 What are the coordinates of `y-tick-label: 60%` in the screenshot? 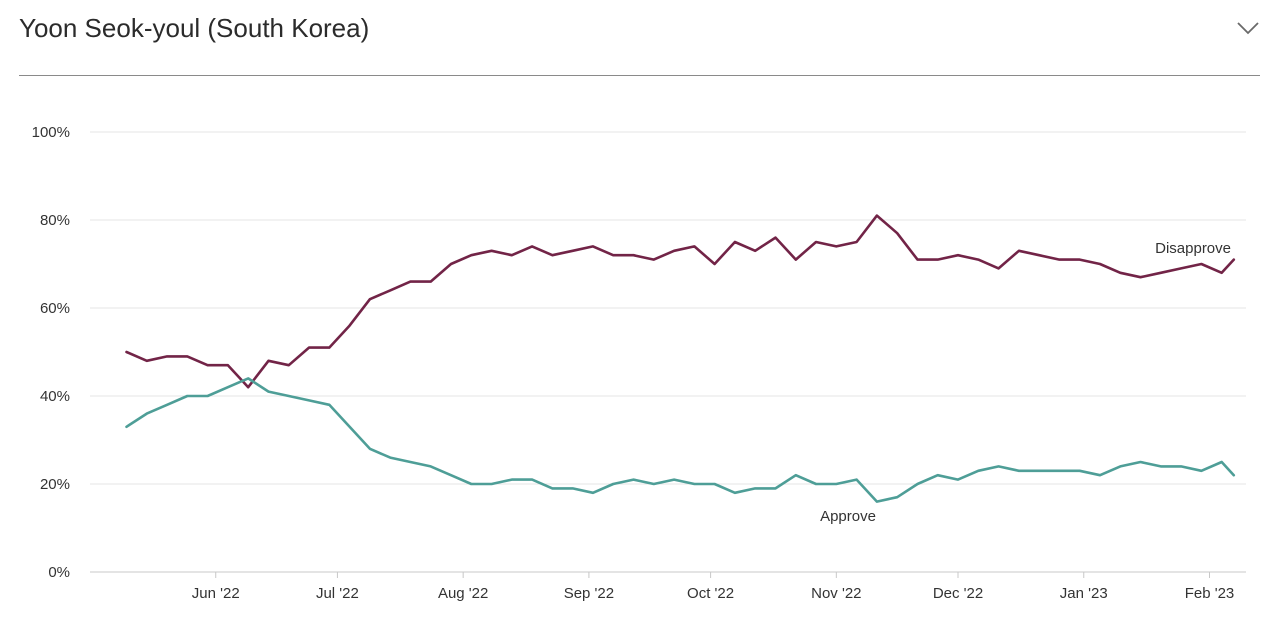 It's located at (55, 308).